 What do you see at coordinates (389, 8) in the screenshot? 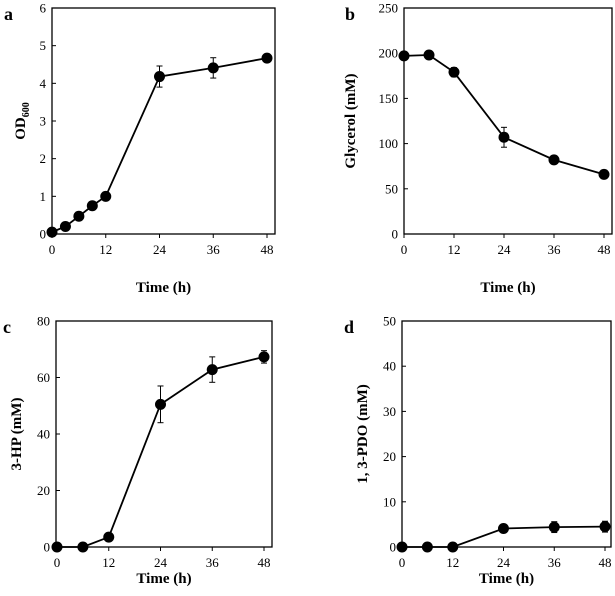
I see `y-tick-label: 250` at bounding box center [389, 8].